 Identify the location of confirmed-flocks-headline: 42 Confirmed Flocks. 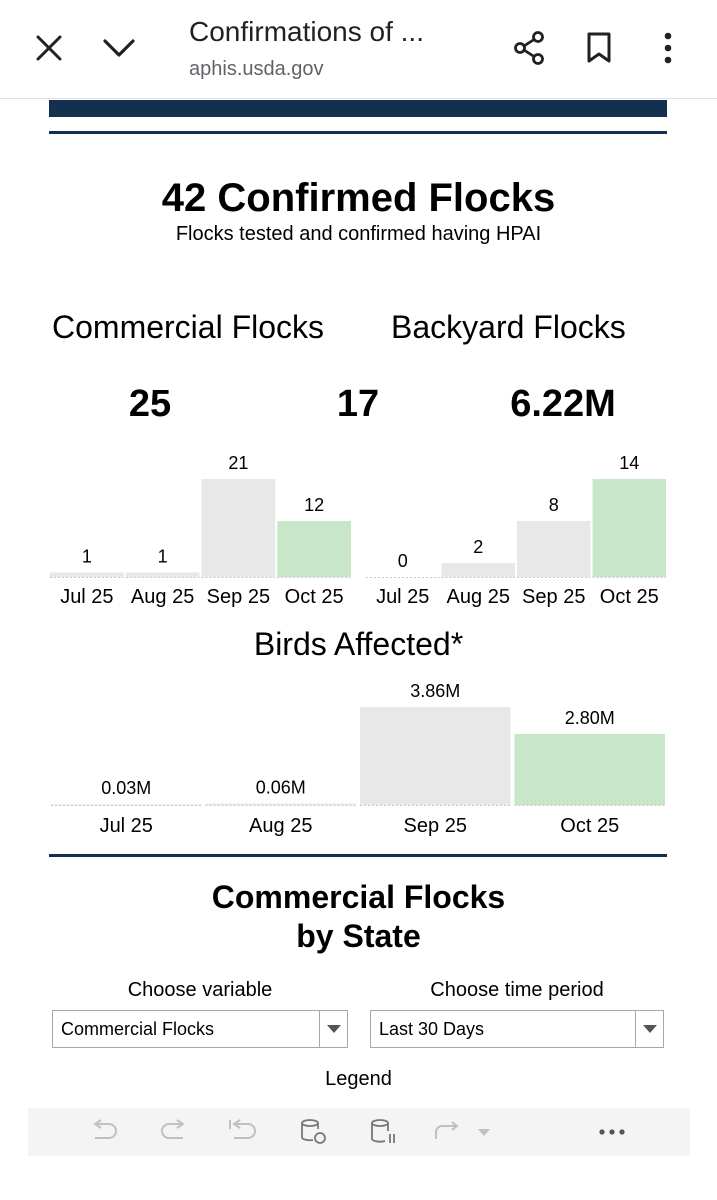
(358, 198).